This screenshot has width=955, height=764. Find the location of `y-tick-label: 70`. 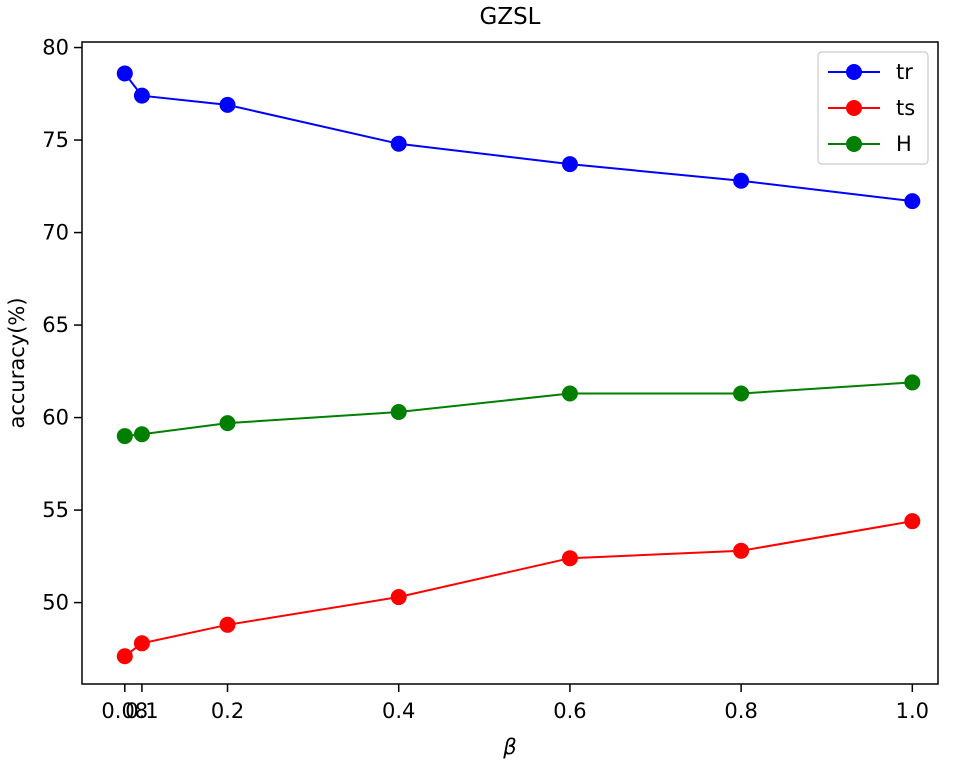

y-tick-label: 70 is located at coordinates (55, 233).